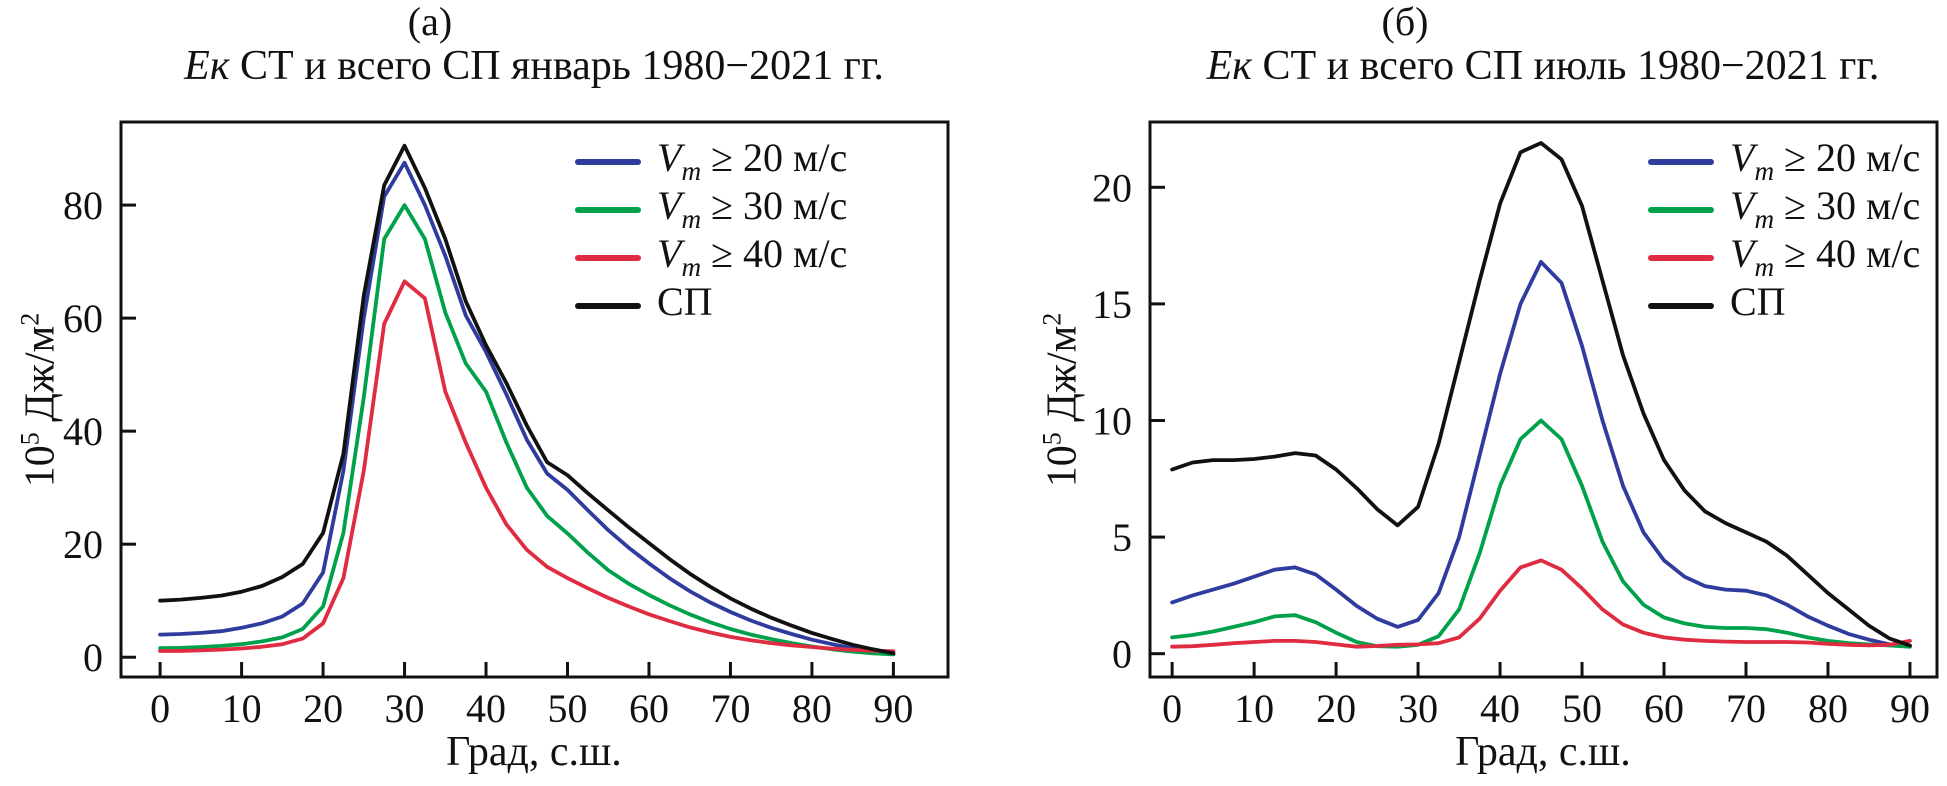  Describe the element at coordinates (1122, 537) in the screenshot. I see `y-tick-label: 5` at that location.